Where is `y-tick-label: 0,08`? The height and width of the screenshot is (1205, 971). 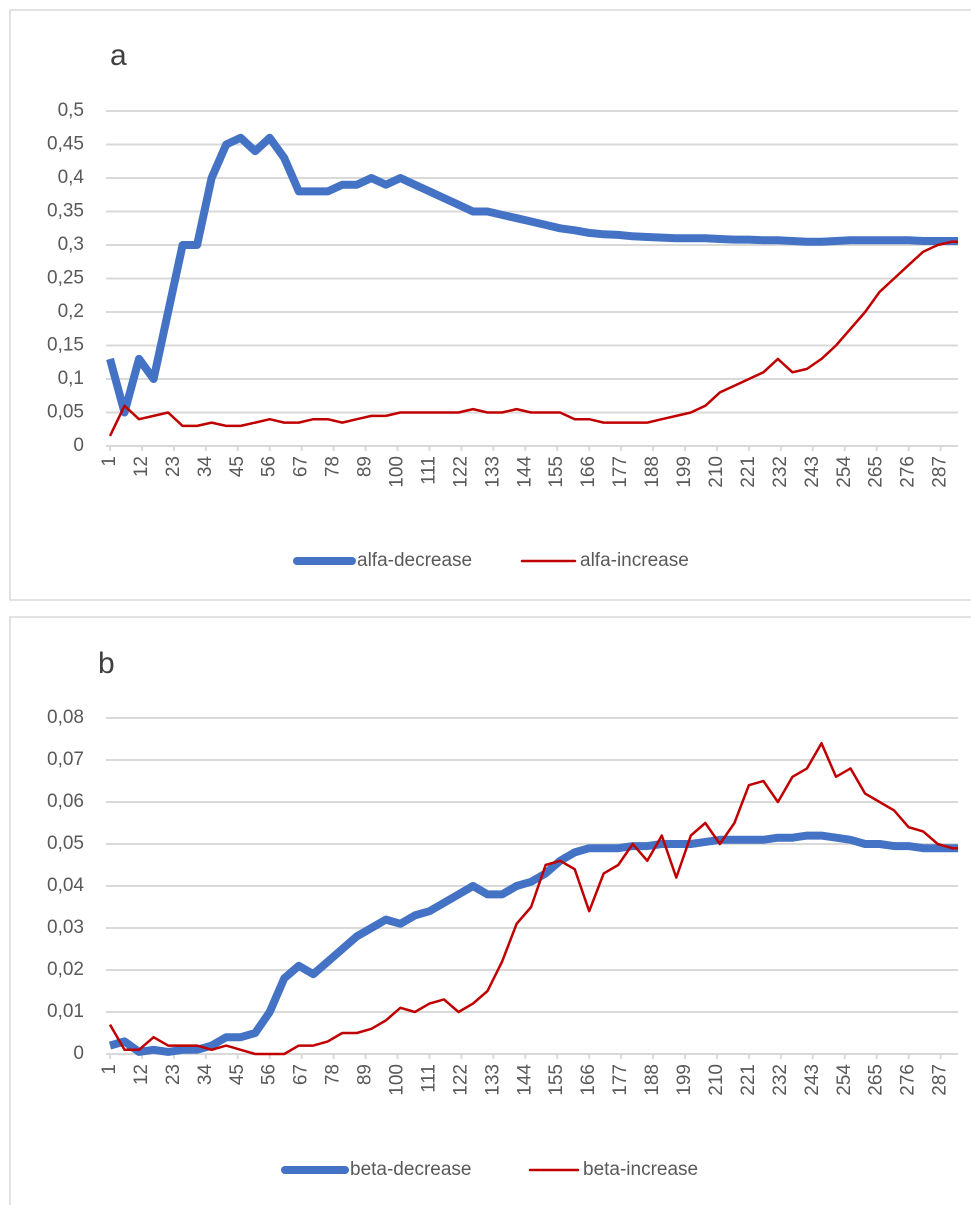
y-tick-label: 0,08 is located at coordinates (65, 717).